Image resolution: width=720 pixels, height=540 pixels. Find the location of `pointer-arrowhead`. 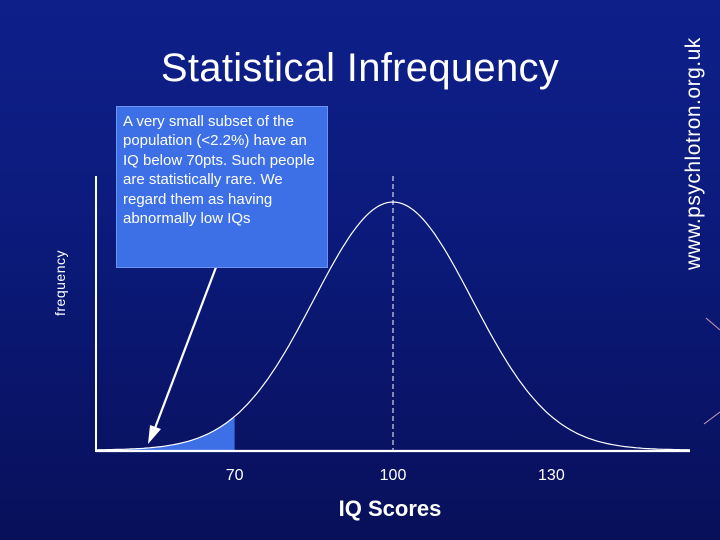

pointer-arrowhead is located at coordinates (154, 434).